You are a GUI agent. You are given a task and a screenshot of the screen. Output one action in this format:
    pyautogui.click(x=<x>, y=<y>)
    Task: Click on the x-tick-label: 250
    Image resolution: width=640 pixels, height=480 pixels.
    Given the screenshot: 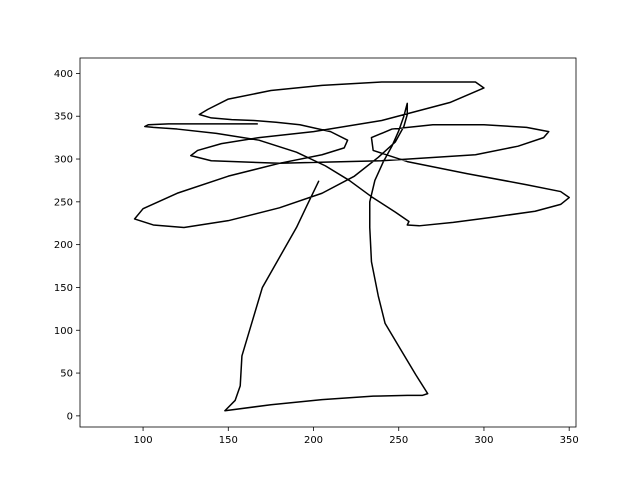 What is the action you would take?
    pyautogui.click(x=398, y=440)
    